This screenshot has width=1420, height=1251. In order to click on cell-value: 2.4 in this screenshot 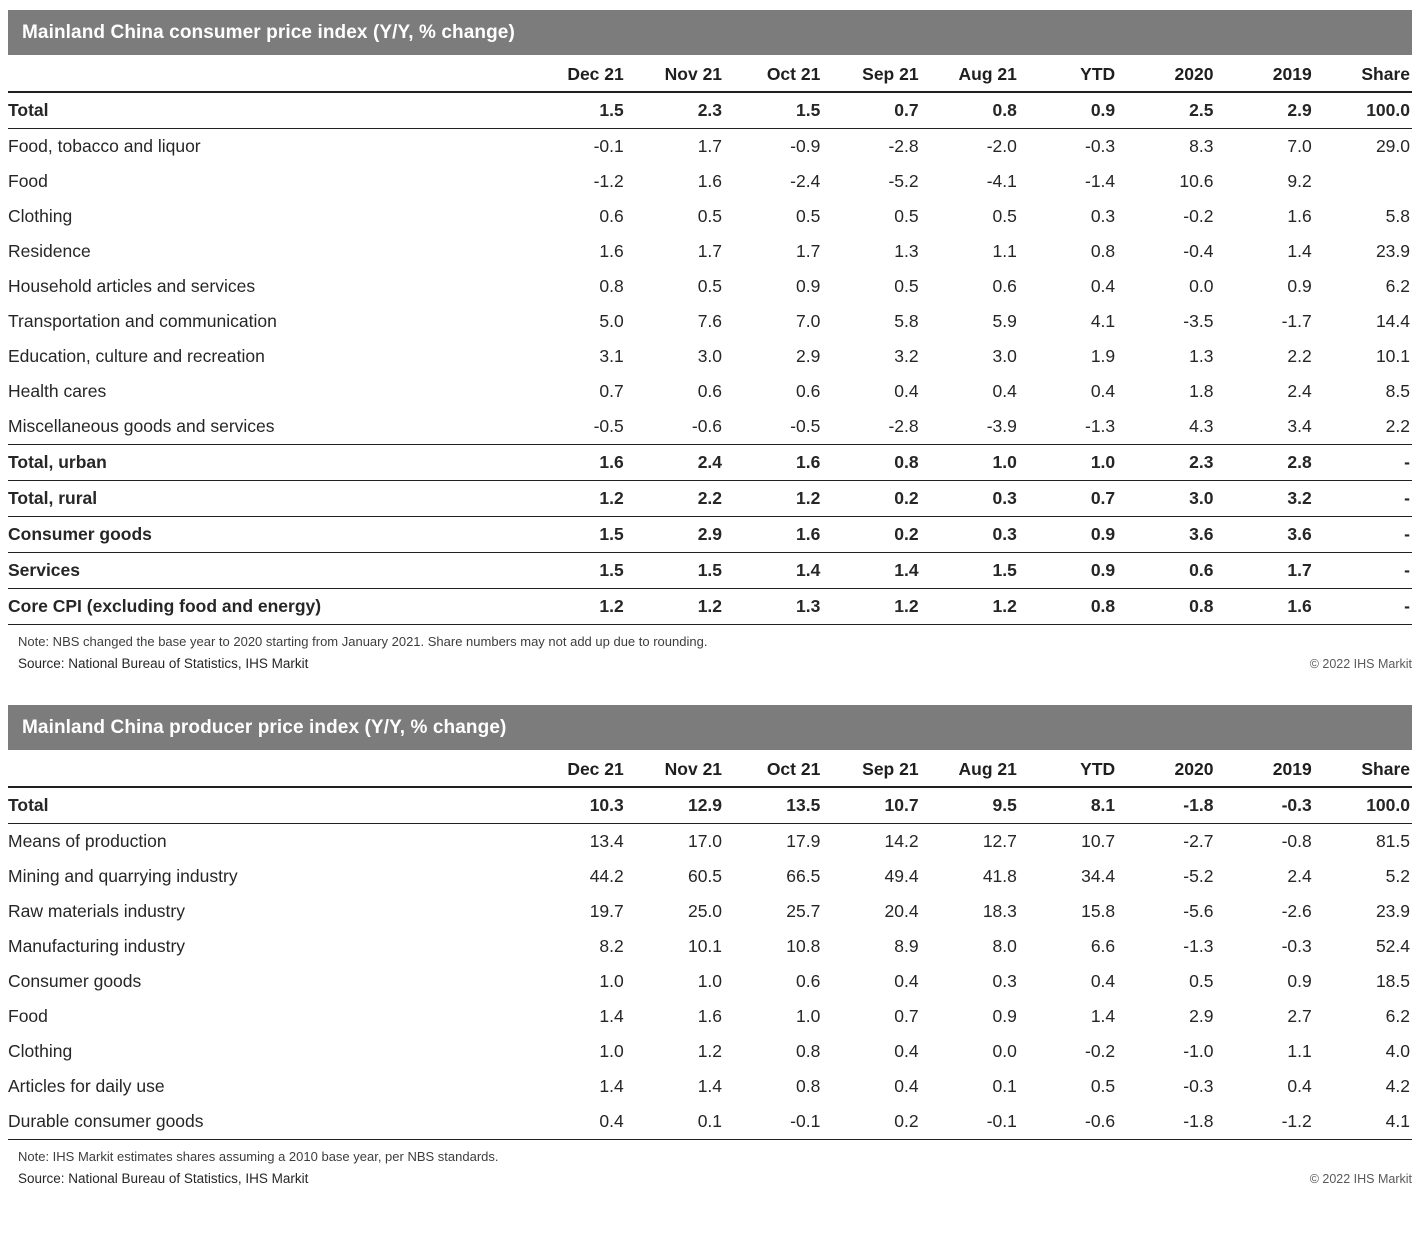, I will do `click(1299, 876)`.